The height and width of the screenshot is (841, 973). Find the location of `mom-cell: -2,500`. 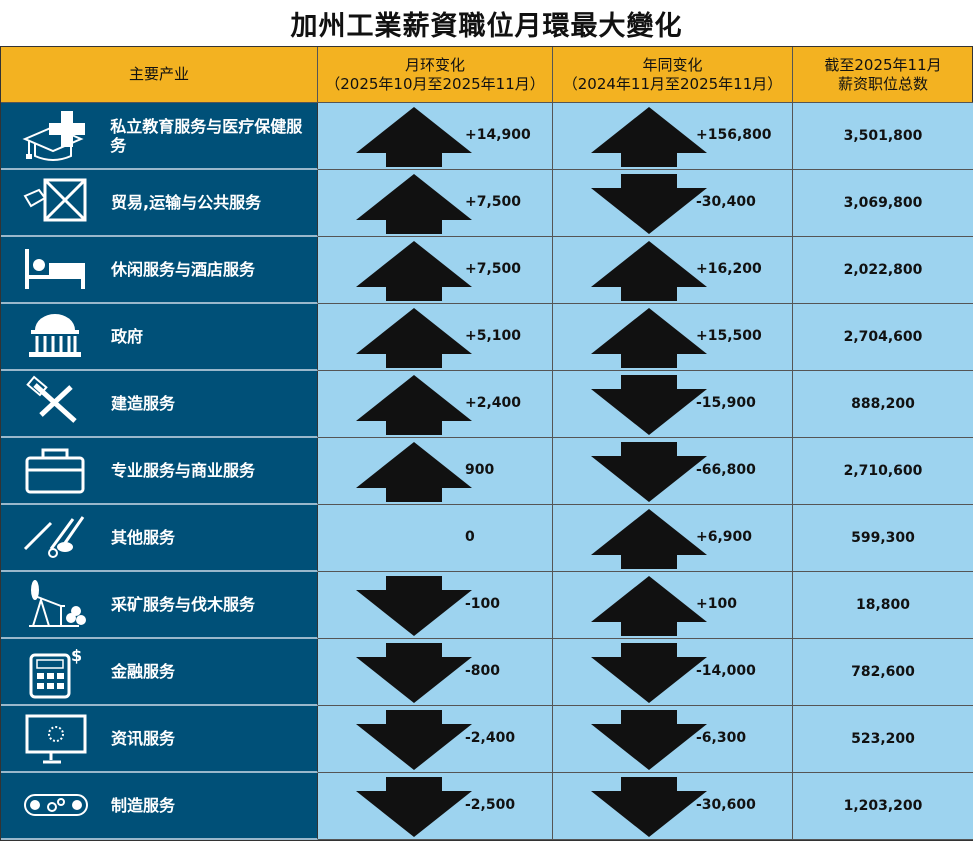

mom-cell: -2,500 is located at coordinates (435, 806).